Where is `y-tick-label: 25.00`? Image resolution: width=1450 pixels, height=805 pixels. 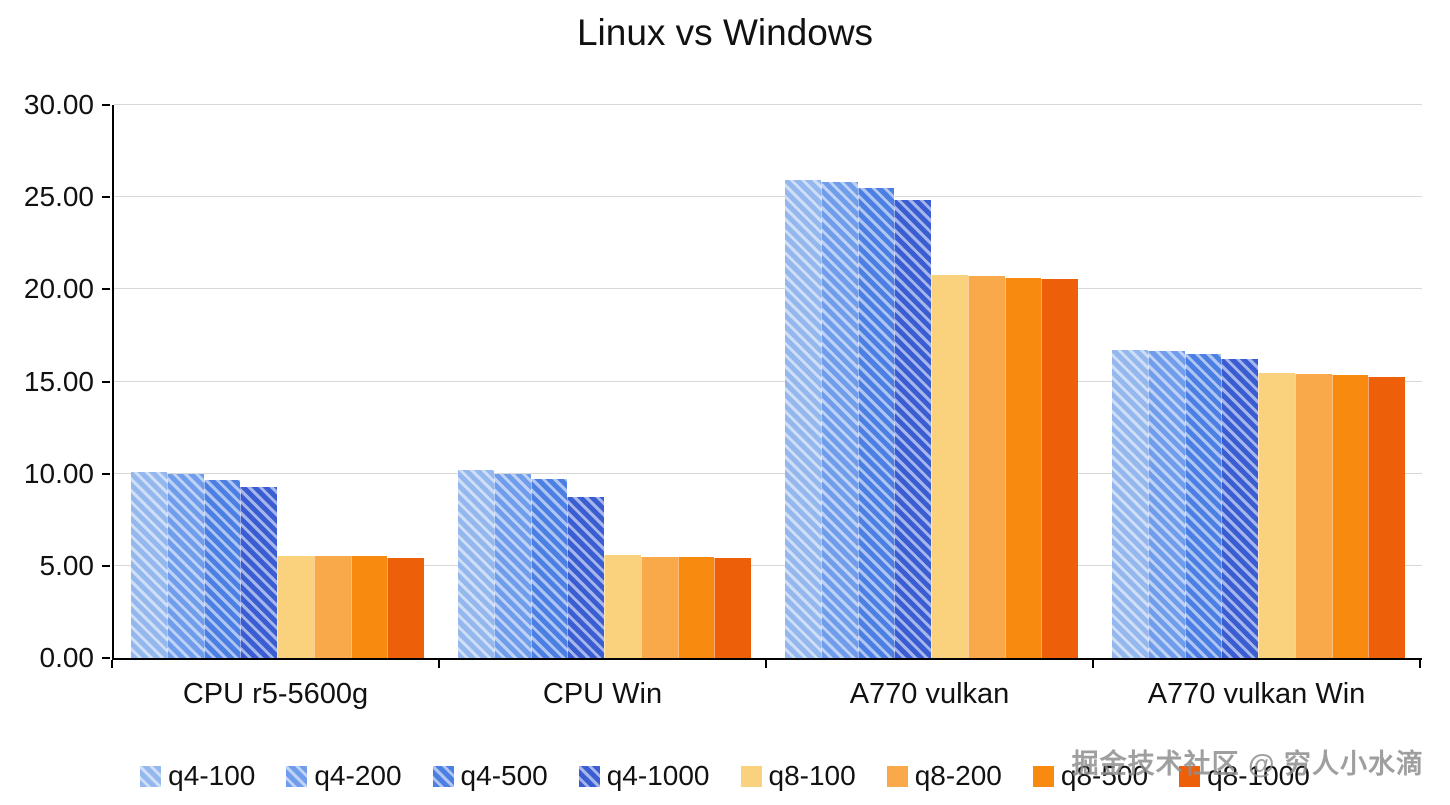
y-tick-label: 25.00 is located at coordinates (58, 197).